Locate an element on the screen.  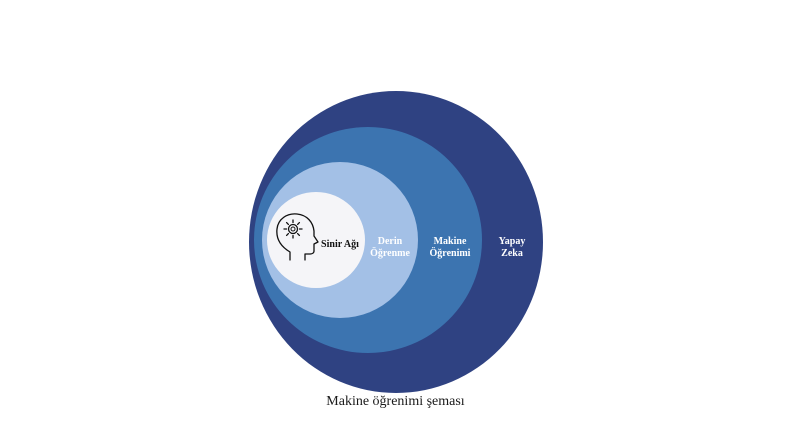
head-with-gear-icon is located at coordinates (297, 237).